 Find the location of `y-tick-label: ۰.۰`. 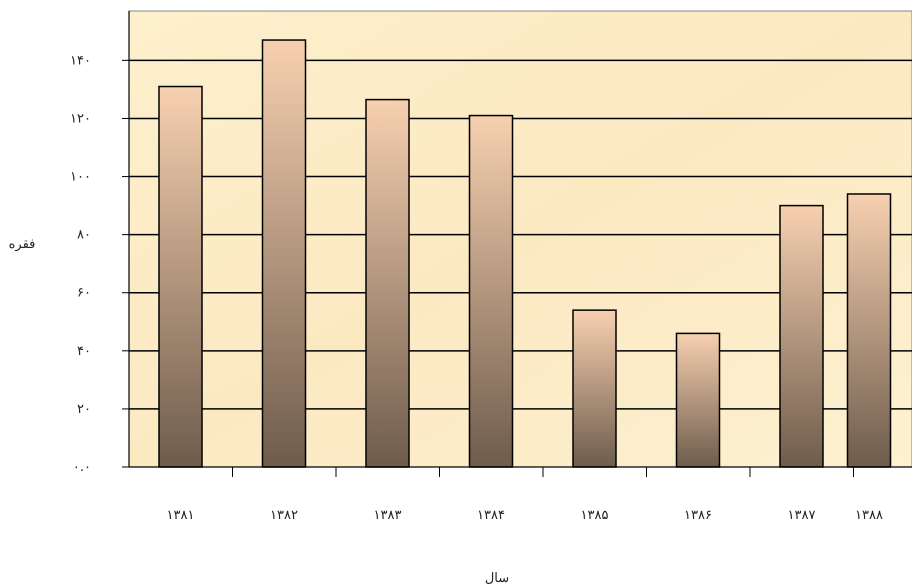

y-tick-label: ۰.۰ is located at coordinates (82, 467).